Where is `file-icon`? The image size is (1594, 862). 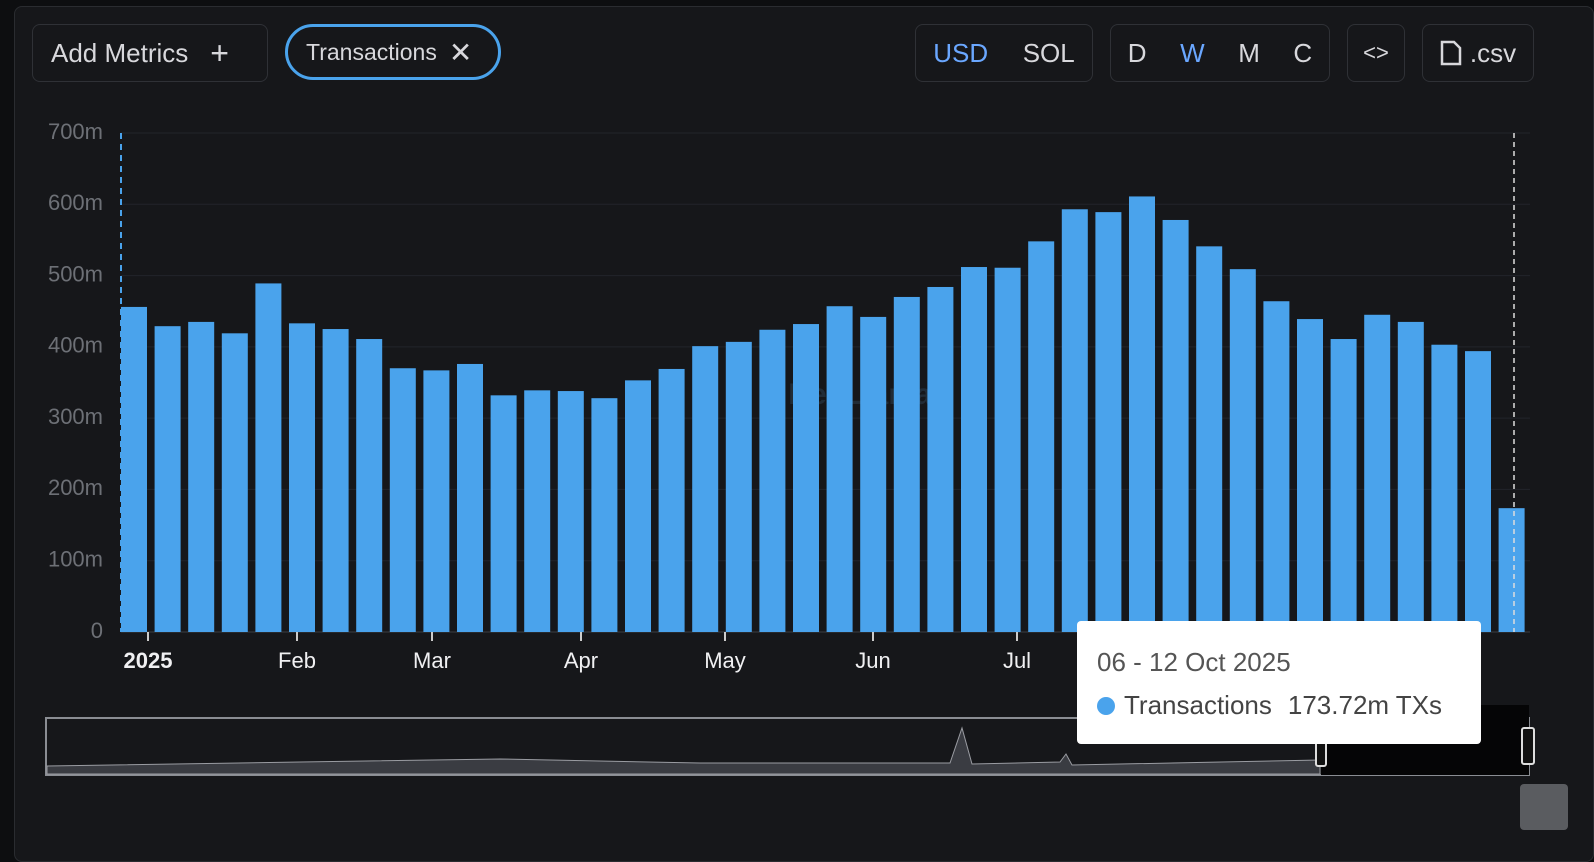 file-icon is located at coordinates (1451, 53).